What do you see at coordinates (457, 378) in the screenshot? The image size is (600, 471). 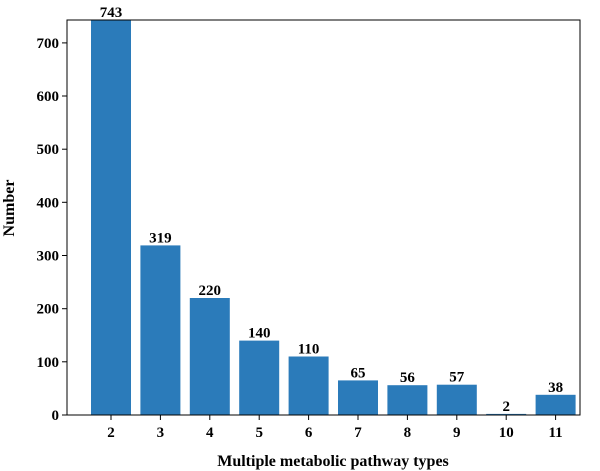 I see `data-label-9: 57` at bounding box center [457, 378].